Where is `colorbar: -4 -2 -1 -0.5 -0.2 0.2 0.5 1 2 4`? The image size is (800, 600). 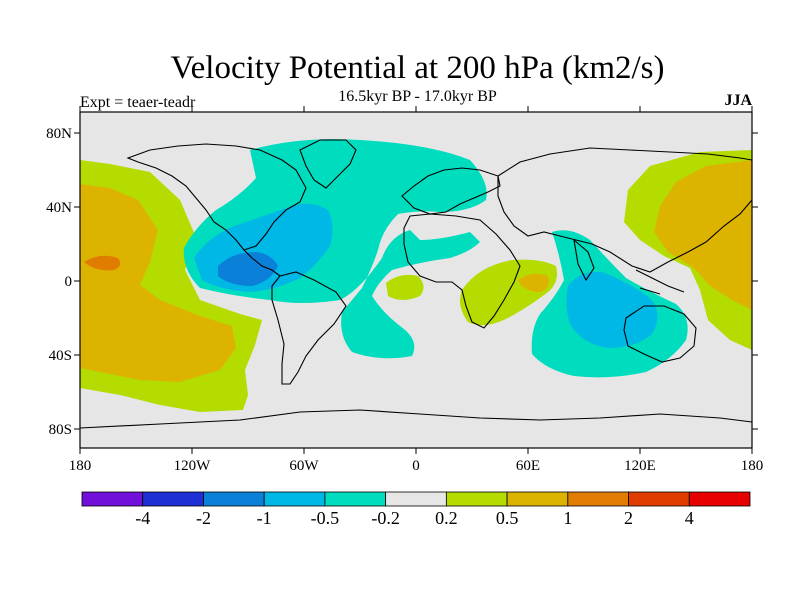 colorbar: -4 -2 -1 -0.5 -0.2 0.2 0.5 1 2 4 is located at coordinates (416, 509).